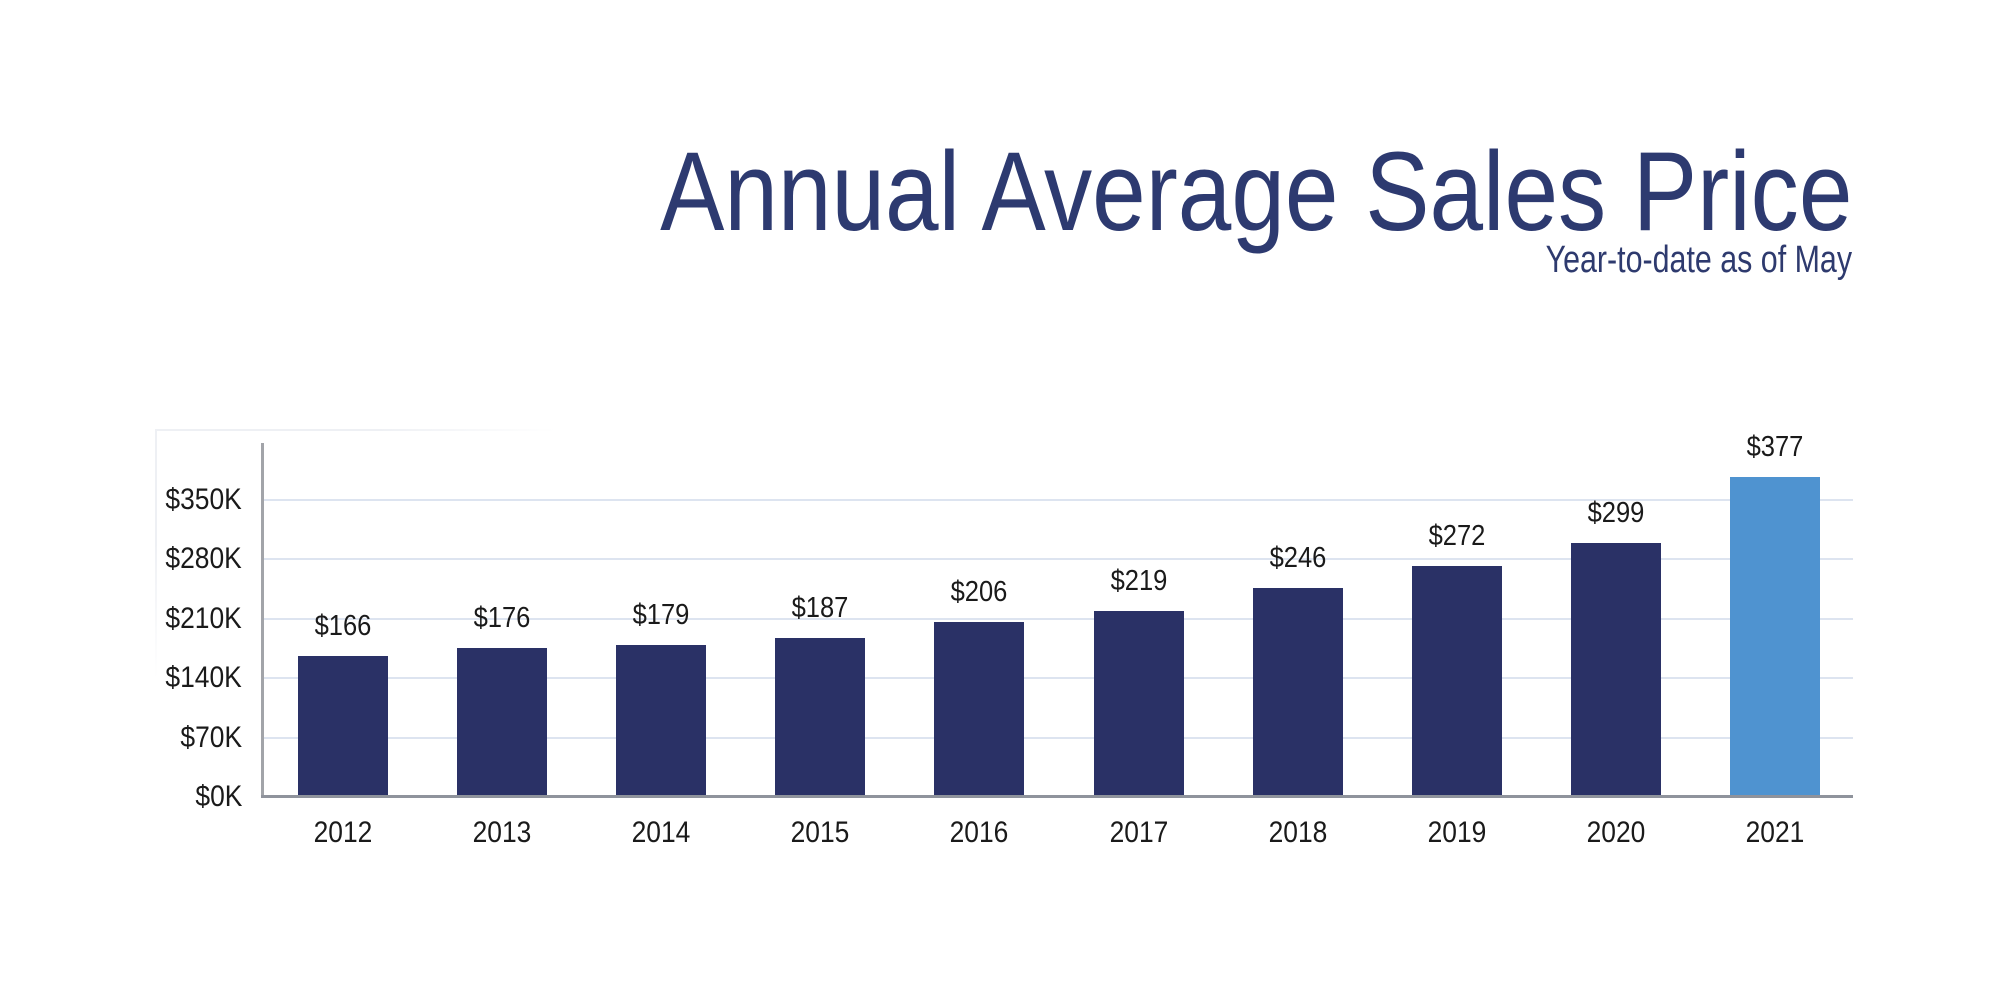 The image size is (2000, 1000). I want to click on bar-2017, so click(1138, 704).